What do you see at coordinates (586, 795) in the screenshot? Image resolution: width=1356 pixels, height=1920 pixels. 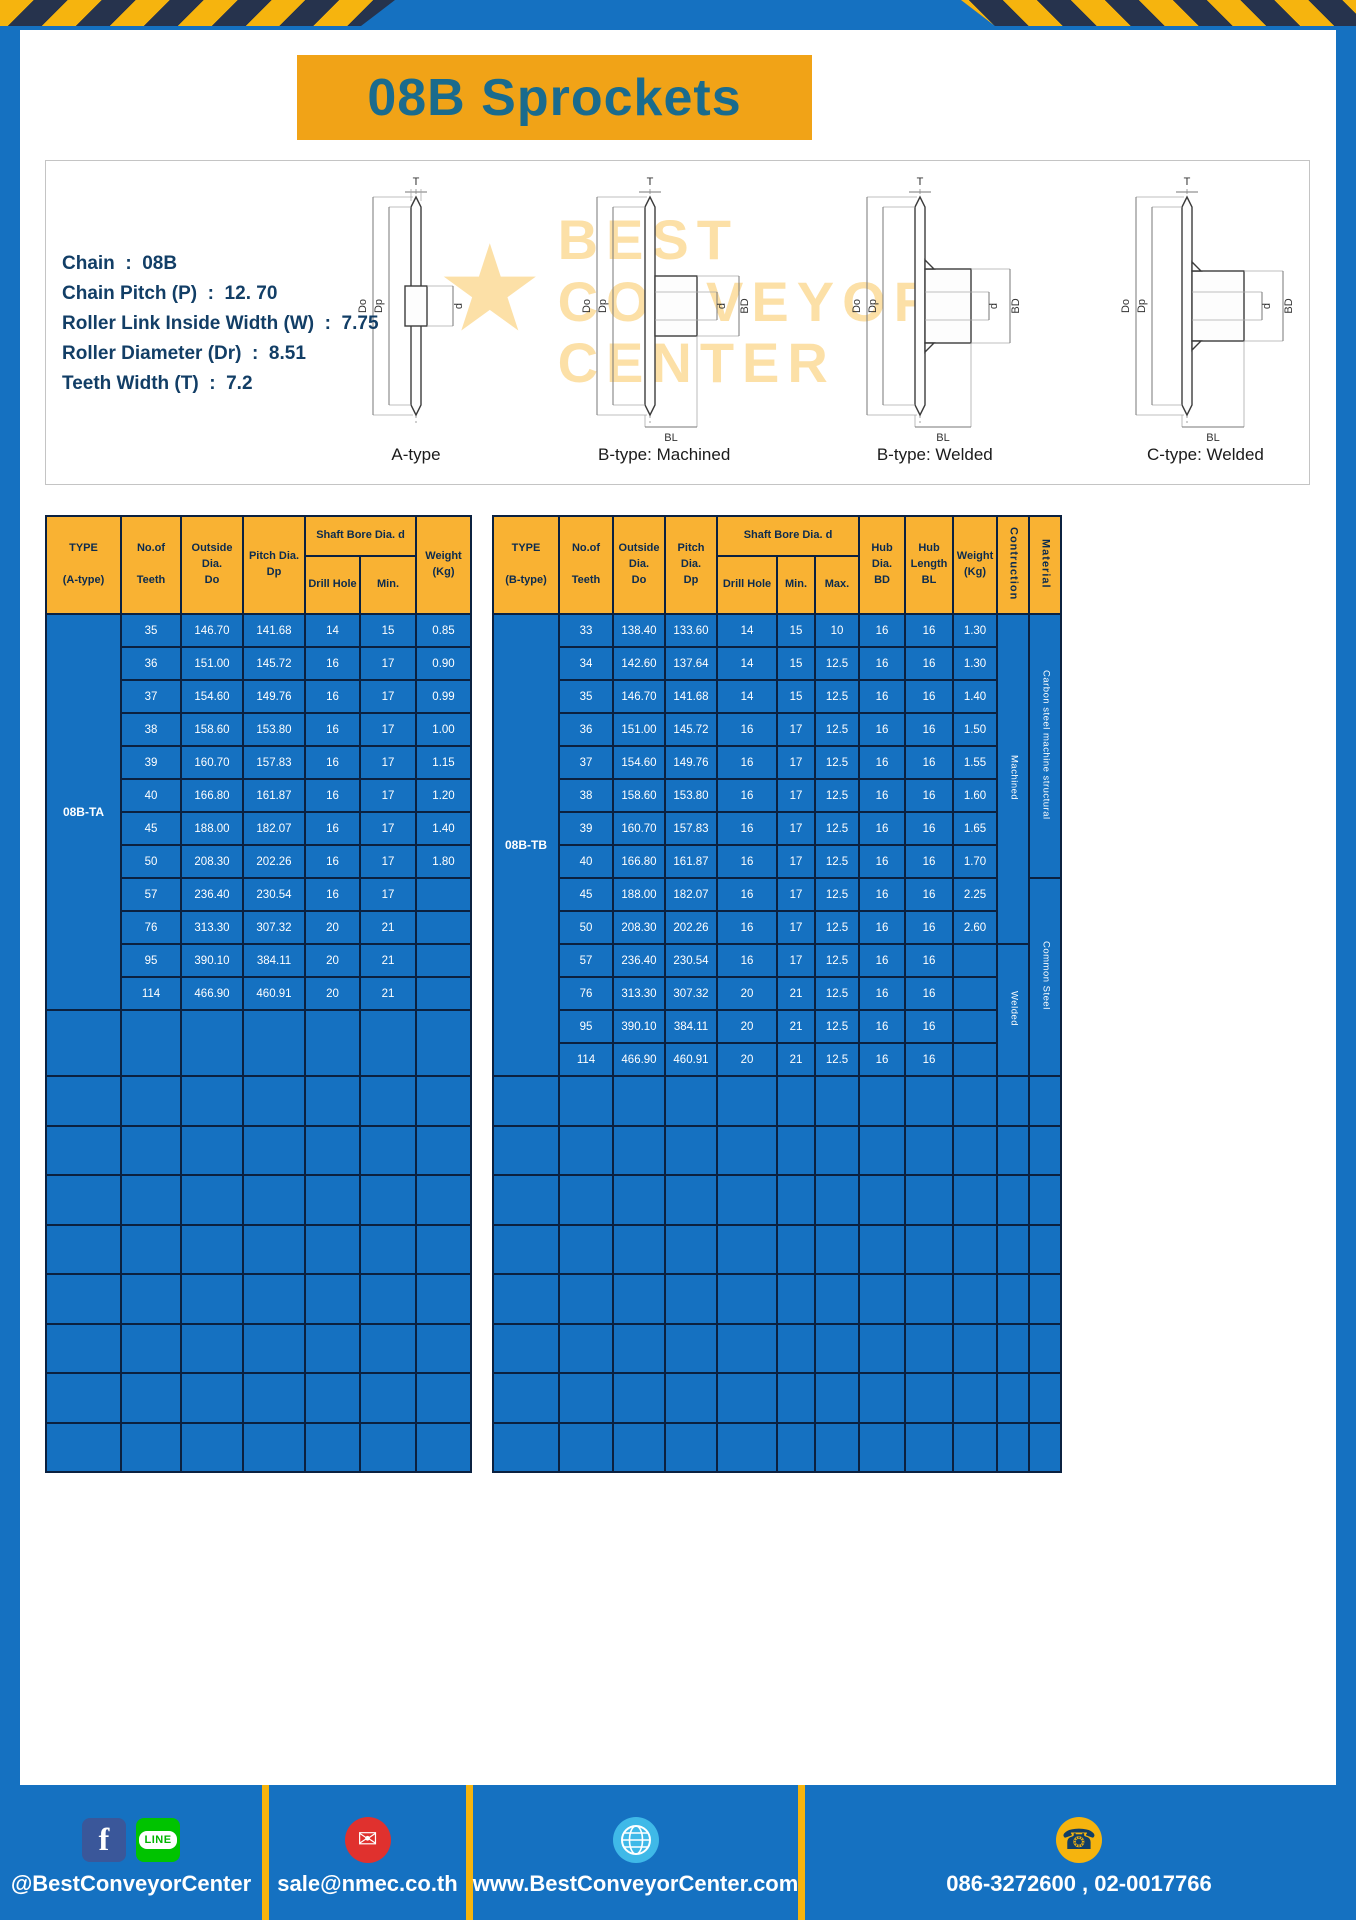 I see `table-cell: 38` at bounding box center [586, 795].